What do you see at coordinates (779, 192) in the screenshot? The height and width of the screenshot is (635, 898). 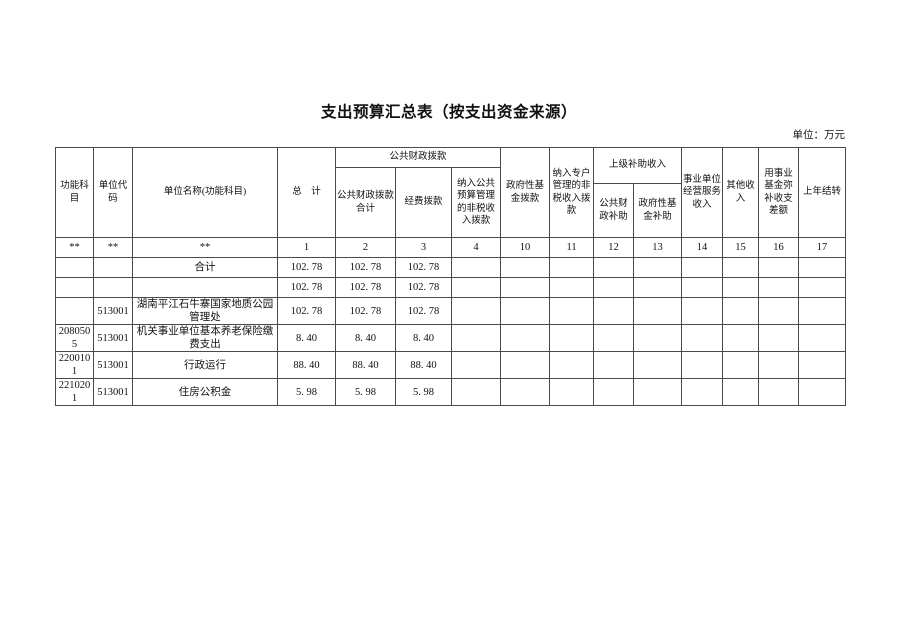 I see `header-fund-balance-offset: 用事业基金弥补收支差额` at bounding box center [779, 192].